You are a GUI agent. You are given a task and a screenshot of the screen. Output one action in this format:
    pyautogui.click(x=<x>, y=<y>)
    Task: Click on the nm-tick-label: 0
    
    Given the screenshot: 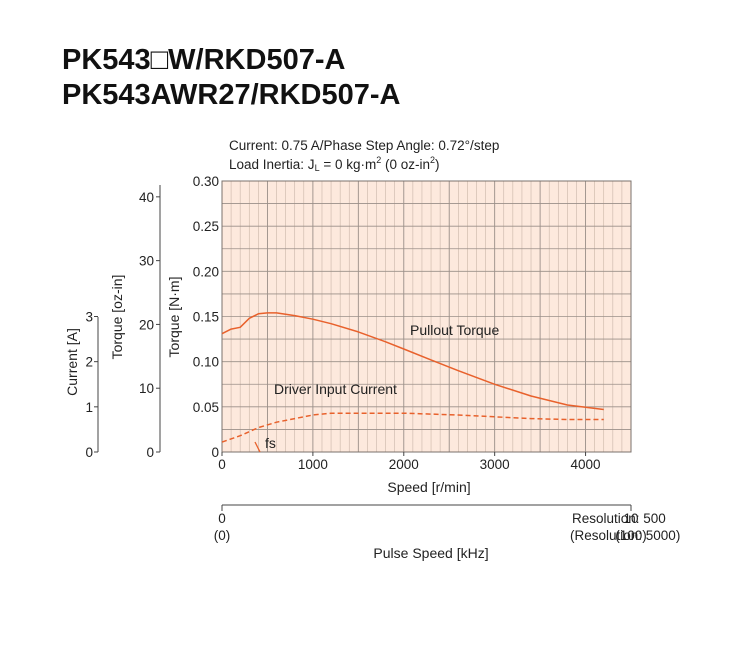 What is the action you would take?
    pyautogui.click(x=215, y=452)
    